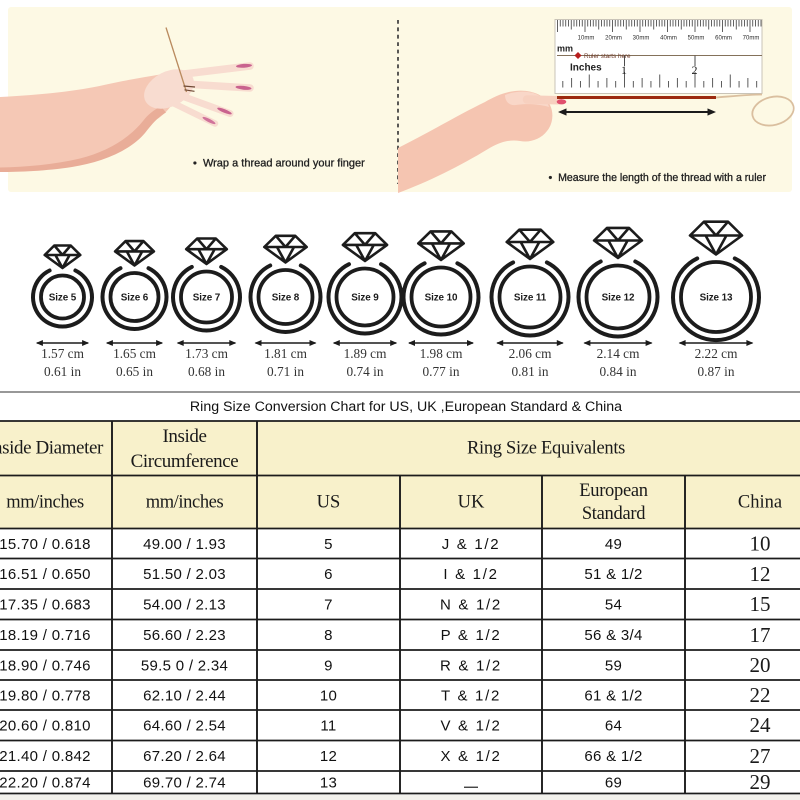  Describe the element at coordinates (279, 164) in the screenshot. I see `svg-text:• Wrap a thread around your f: • Wrap a thread around your finger` at that location.